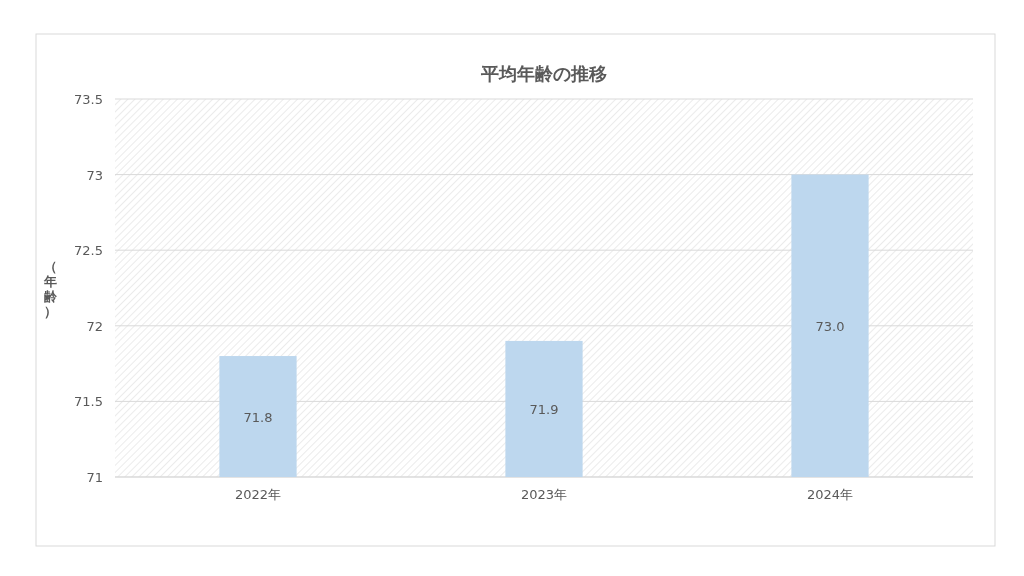 This screenshot has width=1024, height=576. Describe the element at coordinates (830, 494) in the screenshot. I see `x-tick-label: 2024年` at that location.